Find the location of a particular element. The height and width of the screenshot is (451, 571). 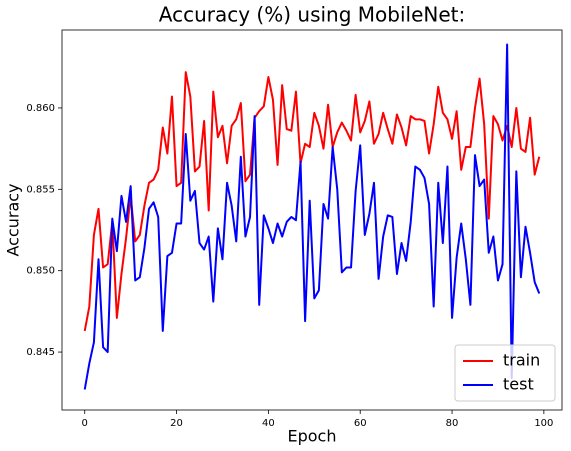

x-axis-label: Epoch is located at coordinates (312, 436).